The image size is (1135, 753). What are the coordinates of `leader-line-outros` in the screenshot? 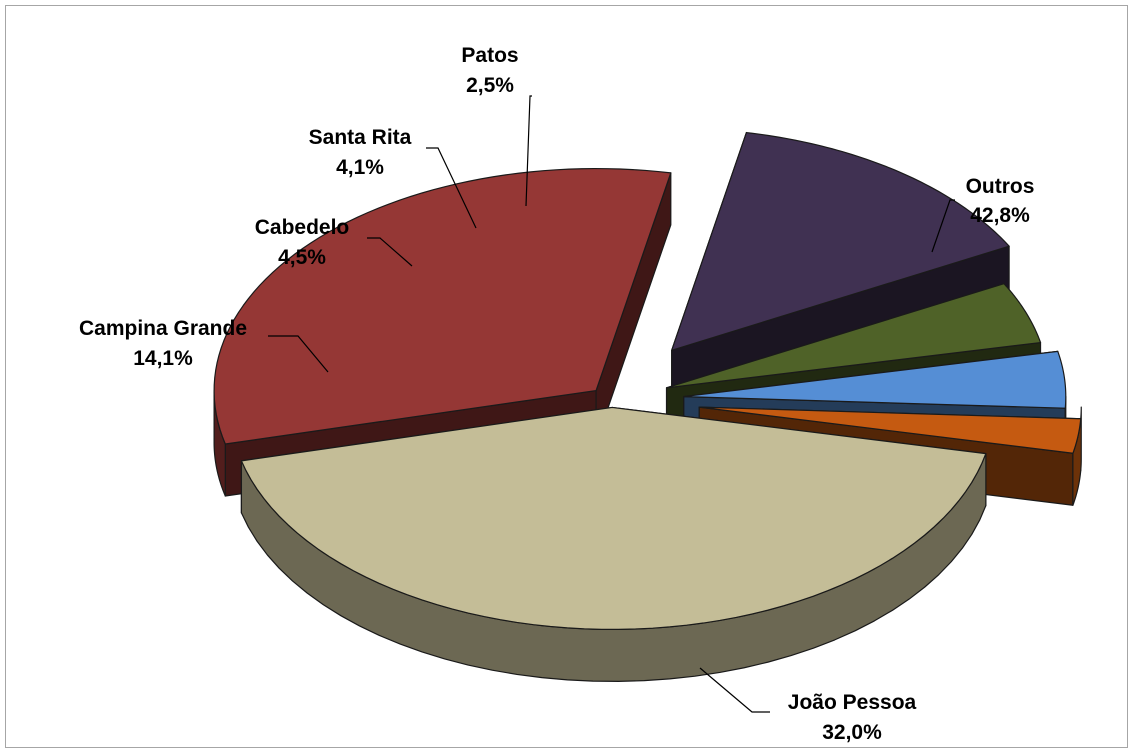 It's located at (943, 226).